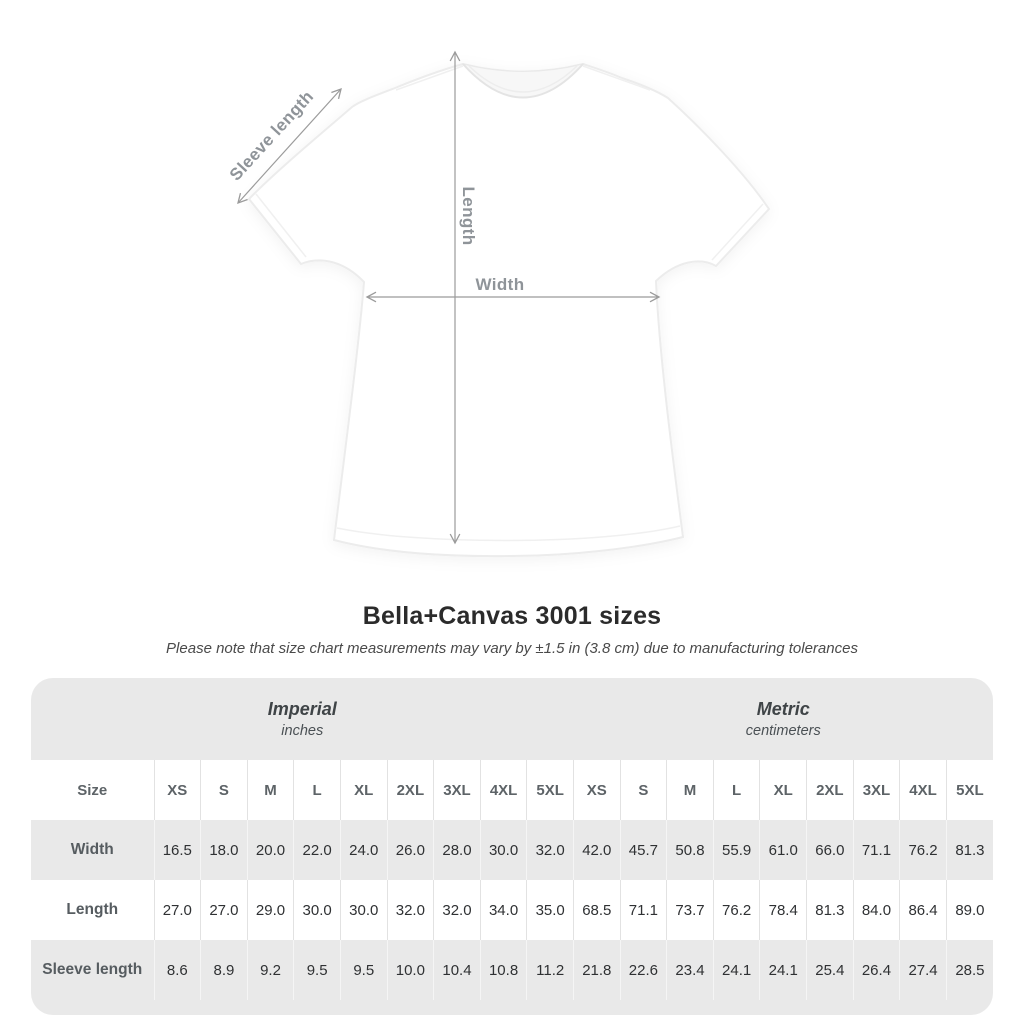 This screenshot has width=1024, height=1024. Describe the element at coordinates (302, 731) in the screenshot. I see `imperial-unit: inches` at that location.